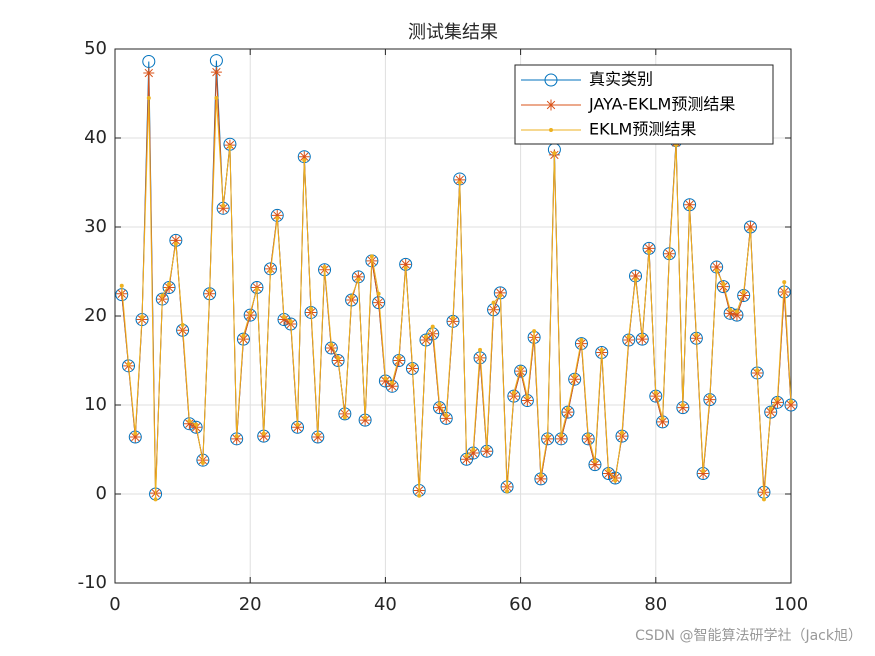 This screenshot has height=656, width=875. Describe the element at coordinates (92, 582) in the screenshot. I see `y-tick-label: -10` at that location.